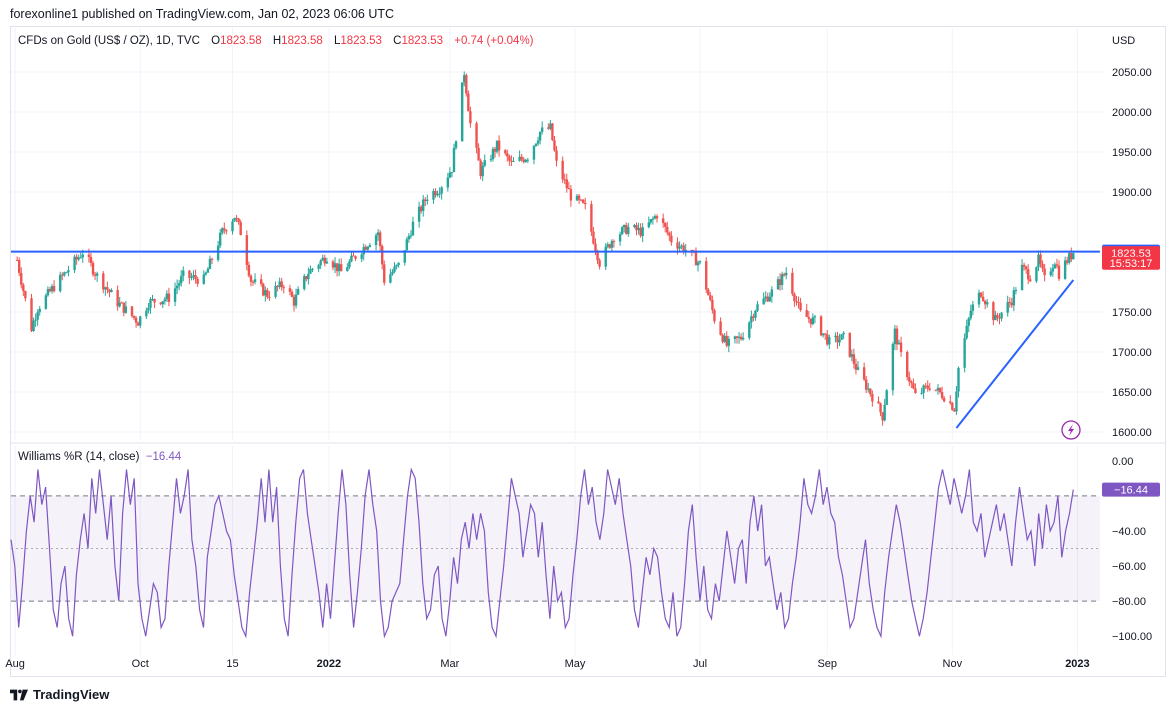 This screenshot has width=1176, height=713. I want to click on close-label: C, so click(397, 41).